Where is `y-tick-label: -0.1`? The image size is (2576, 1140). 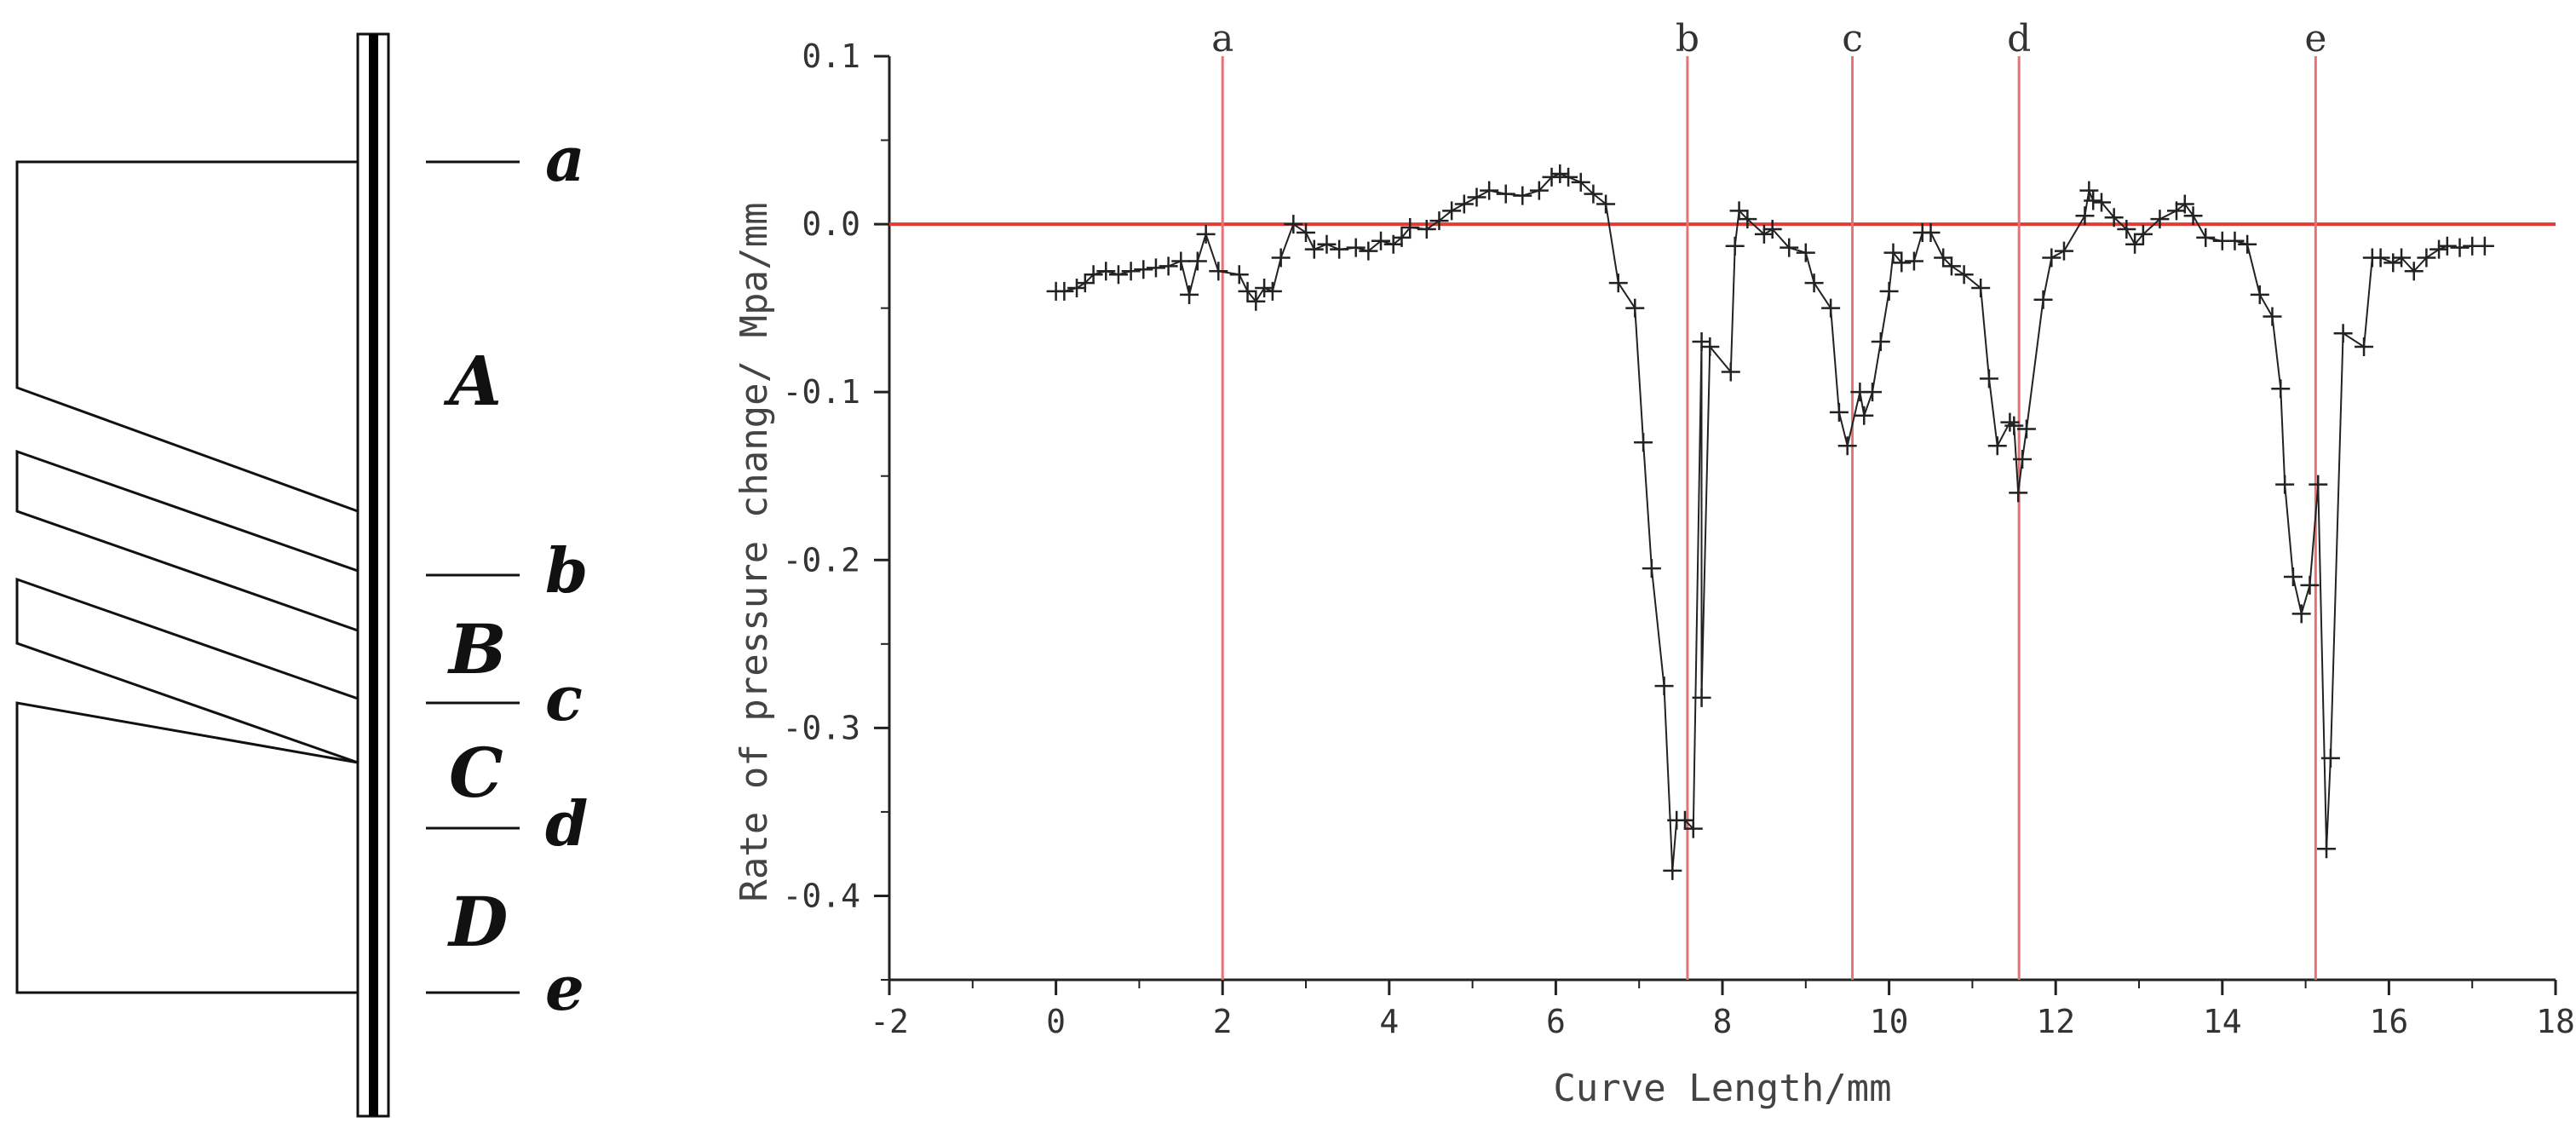 y-tick-label: -0.1 is located at coordinates (821, 392).